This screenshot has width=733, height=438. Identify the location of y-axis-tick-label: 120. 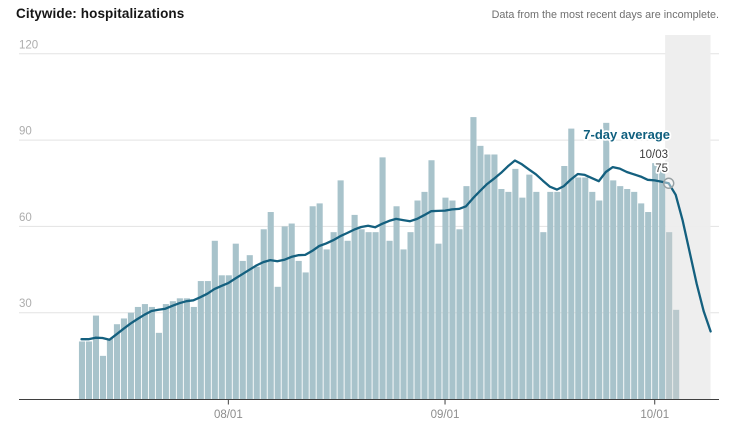
(28, 45).